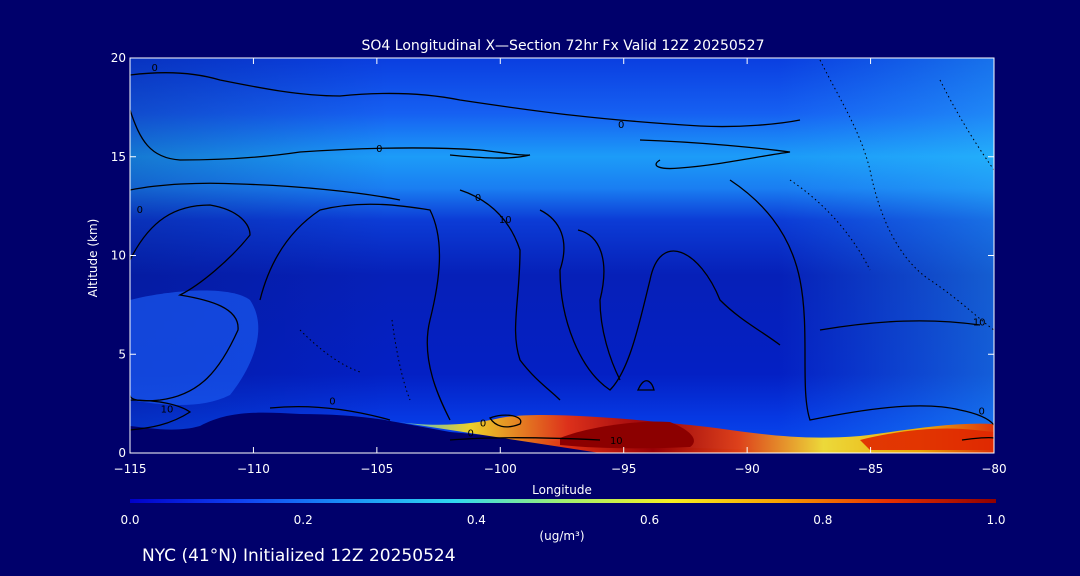 The image size is (1080, 576). What do you see at coordinates (500, 469) in the screenshot?
I see `x-tick-label: −100` at bounding box center [500, 469].